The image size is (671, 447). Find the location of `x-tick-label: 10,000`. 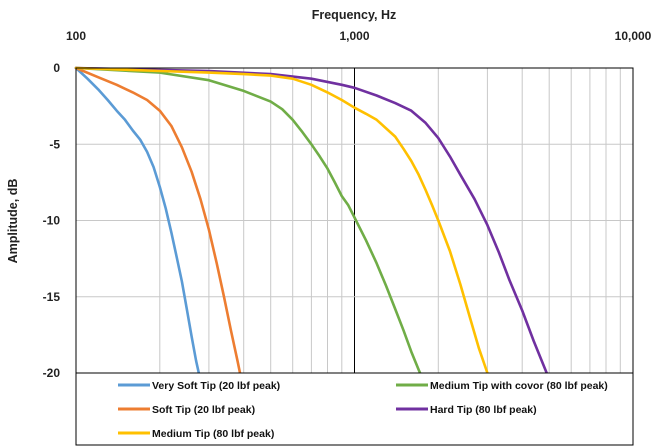

x-tick-label: 10,000 is located at coordinates (633, 36).